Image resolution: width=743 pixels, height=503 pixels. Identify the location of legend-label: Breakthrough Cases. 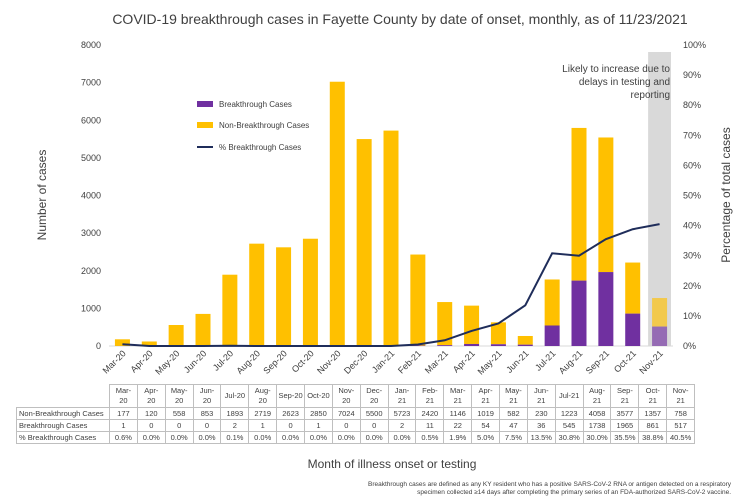
(255, 104).